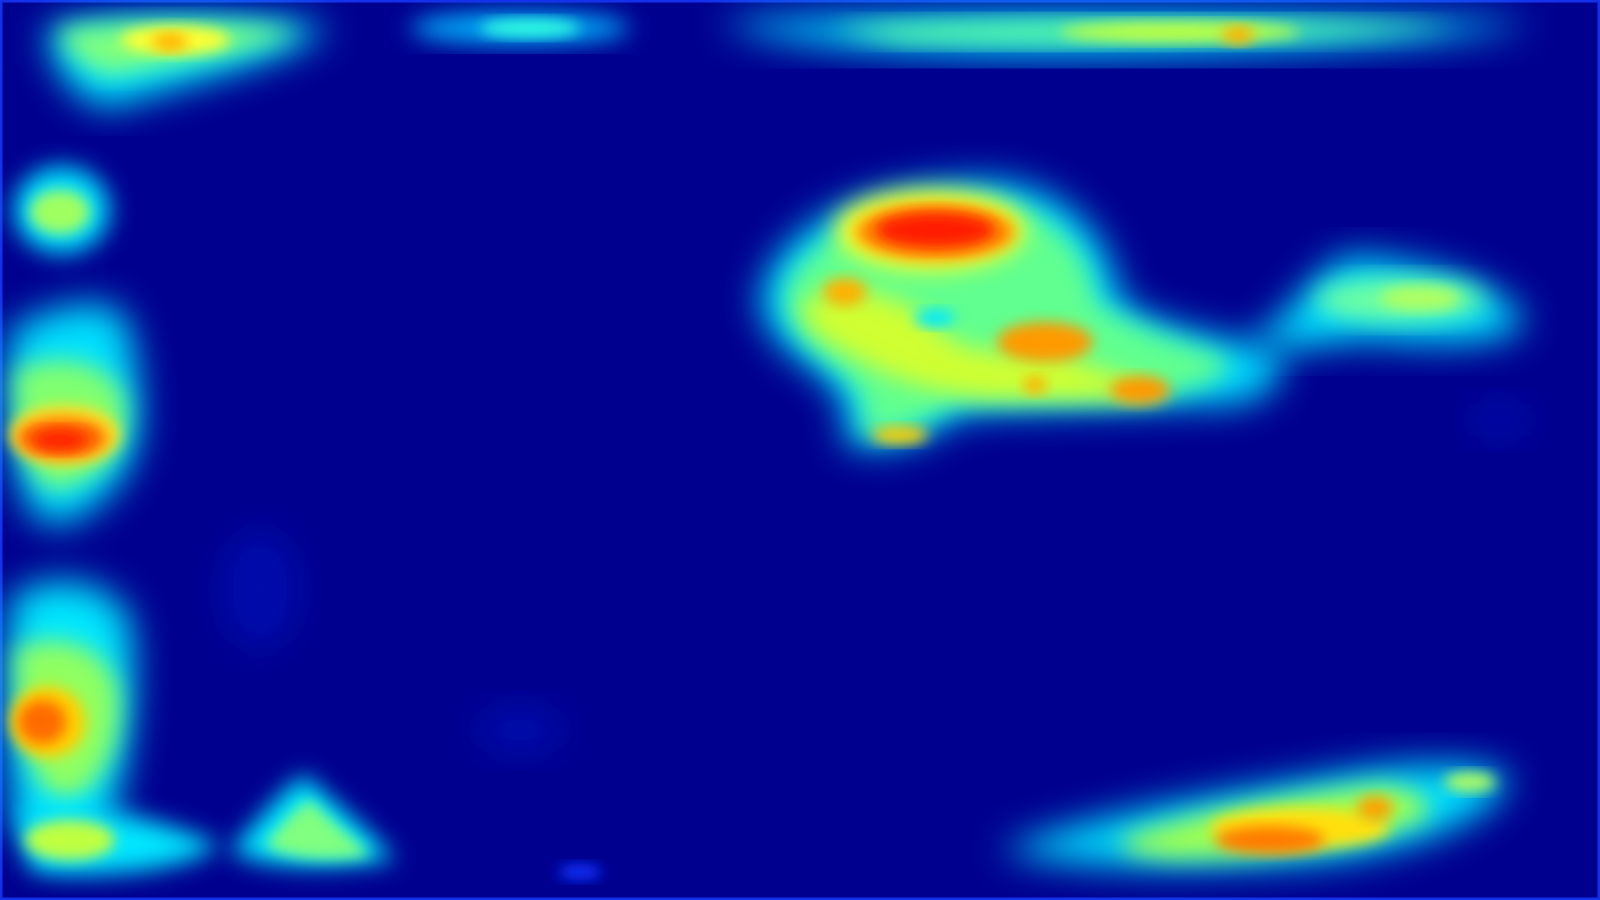  Describe the element at coordinates (70, 715) in the screenshot. I see `left-lower-blob` at that location.